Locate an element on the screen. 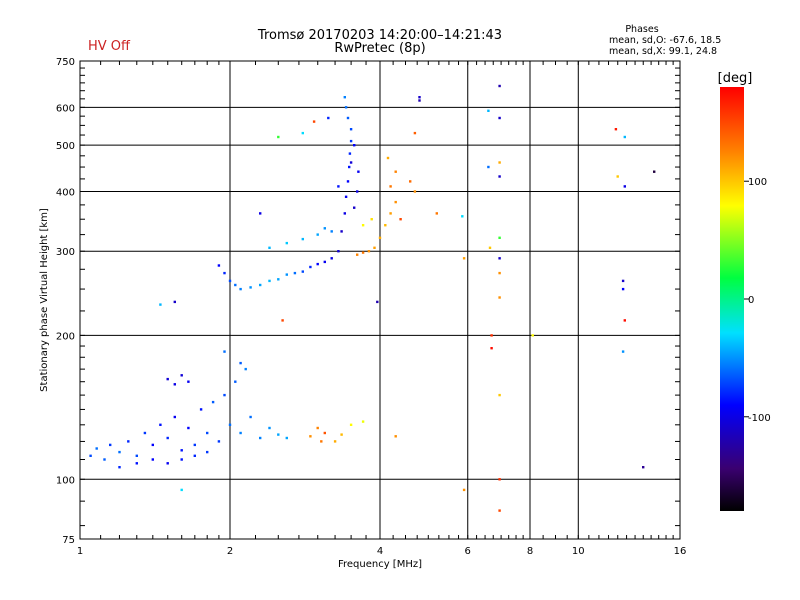 This screenshot has height=600, width=800. colorbar-tick-label: -100 is located at coordinates (759, 418).